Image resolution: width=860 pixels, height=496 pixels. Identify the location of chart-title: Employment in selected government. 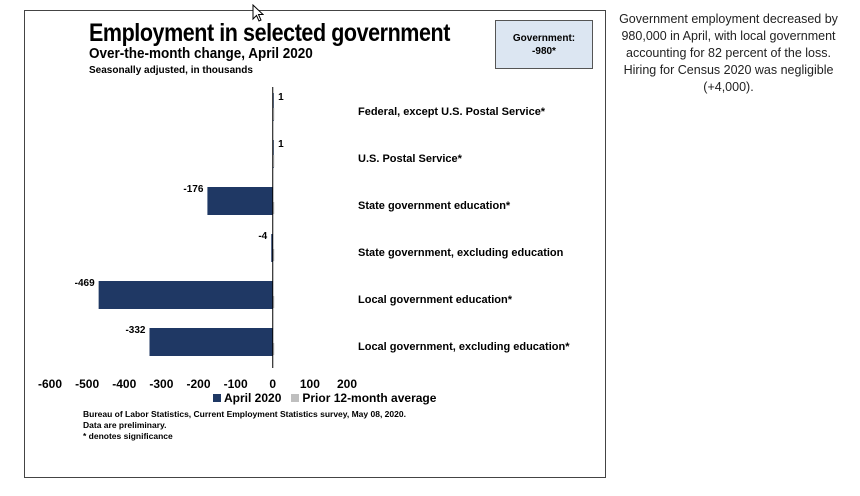
(269, 33).